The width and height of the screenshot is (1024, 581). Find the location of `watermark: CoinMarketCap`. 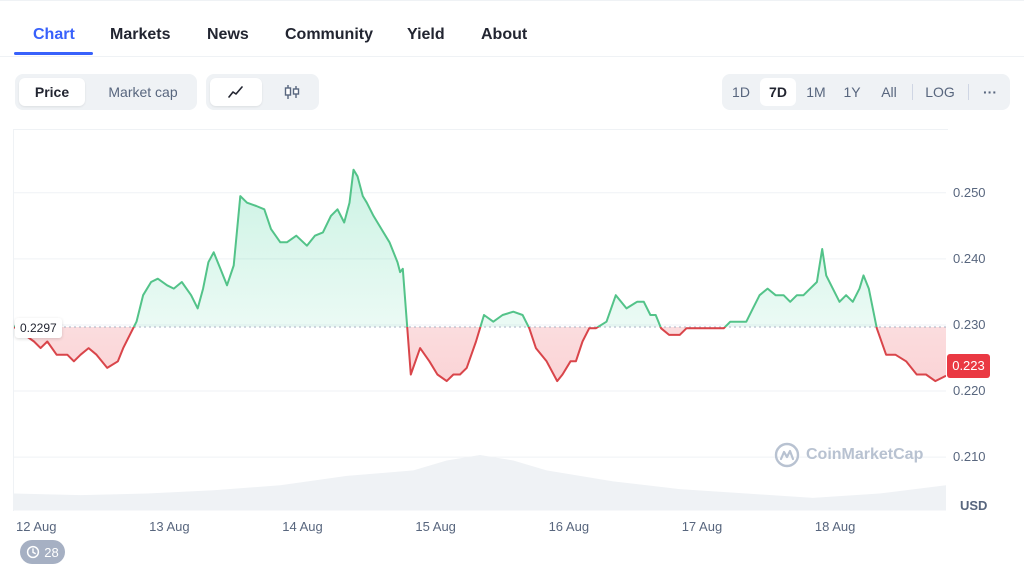

watermark: CoinMarketCap is located at coordinates (848, 455).